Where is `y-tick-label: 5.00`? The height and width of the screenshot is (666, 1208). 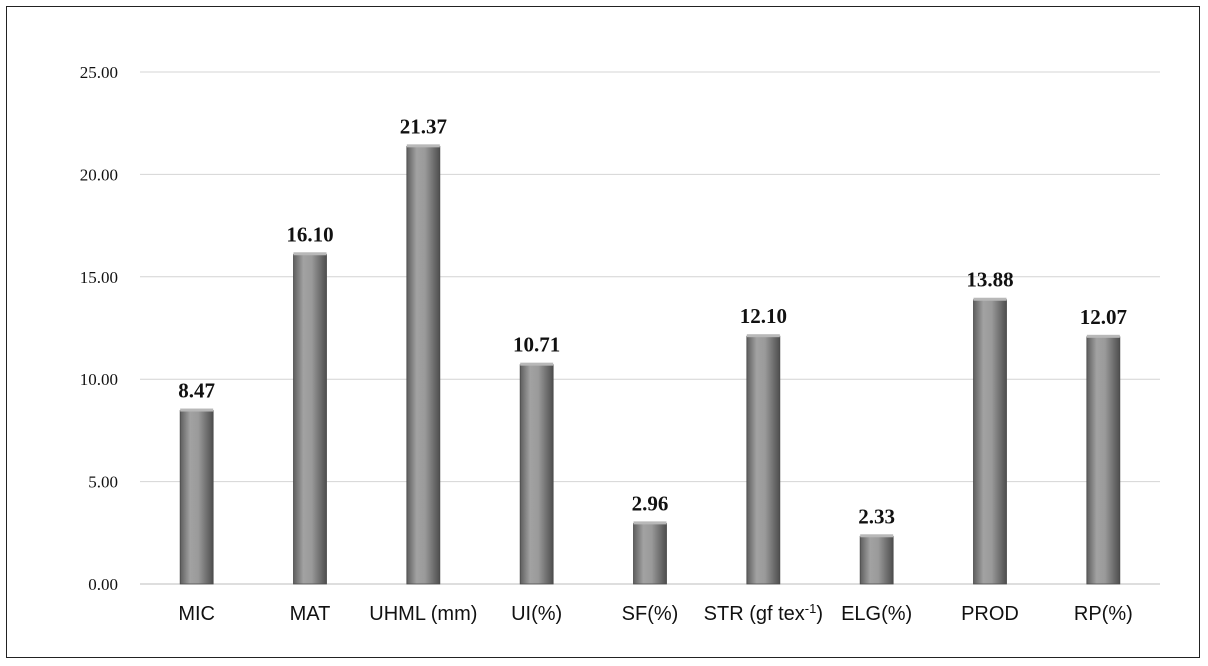
y-tick-label: 5.00 is located at coordinates (103, 482).